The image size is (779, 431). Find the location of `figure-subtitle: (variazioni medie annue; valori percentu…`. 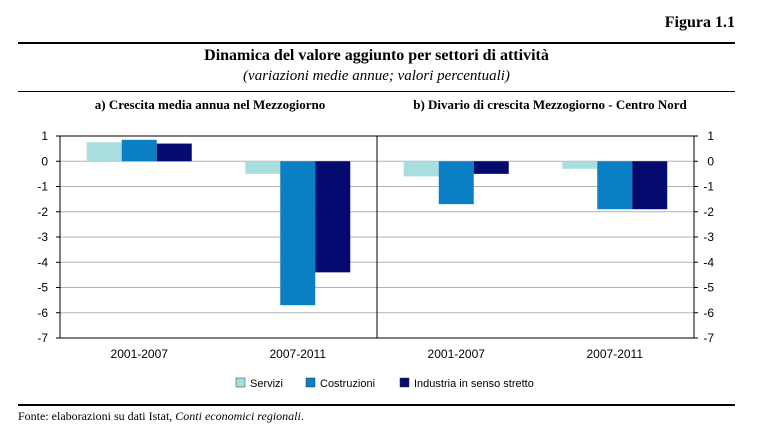

figure-subtitle: (variazioni medie annue; valori percentu… is located at coordinates (376, 76).